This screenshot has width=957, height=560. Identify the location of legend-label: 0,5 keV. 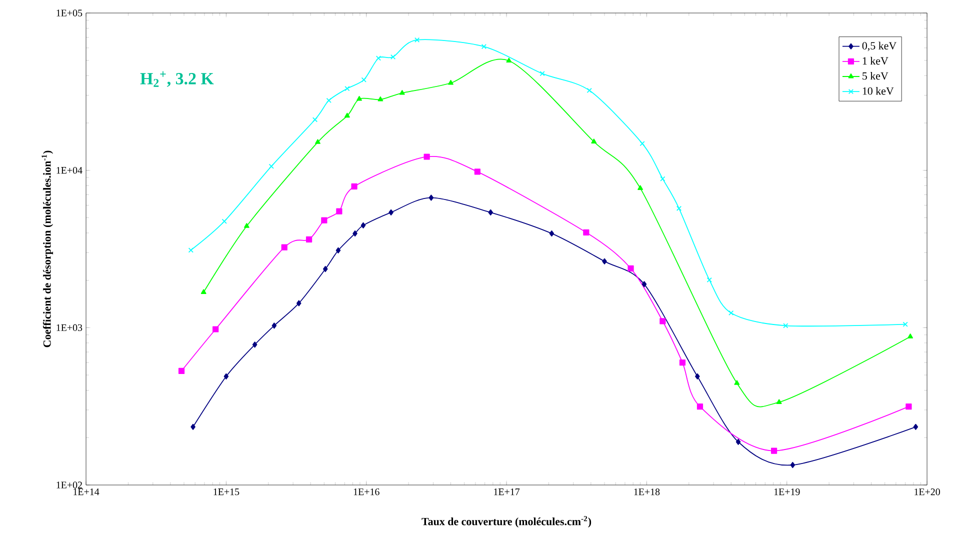
(879, 47).